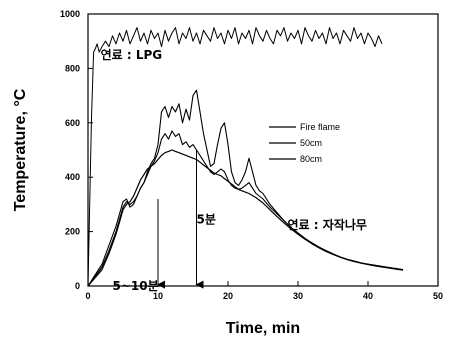 The image size is (449, 344). I want to click on annotations: 5분 연료 : 자작나무 5~10분, so click(240, 252).